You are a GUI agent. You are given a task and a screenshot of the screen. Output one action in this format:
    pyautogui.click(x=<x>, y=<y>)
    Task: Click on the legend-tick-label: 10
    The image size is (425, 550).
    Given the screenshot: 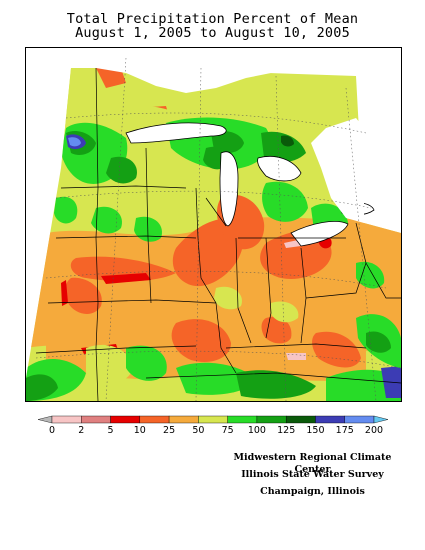 What is the action you would take?
    pyautogui.click(x=139, y=430)
    